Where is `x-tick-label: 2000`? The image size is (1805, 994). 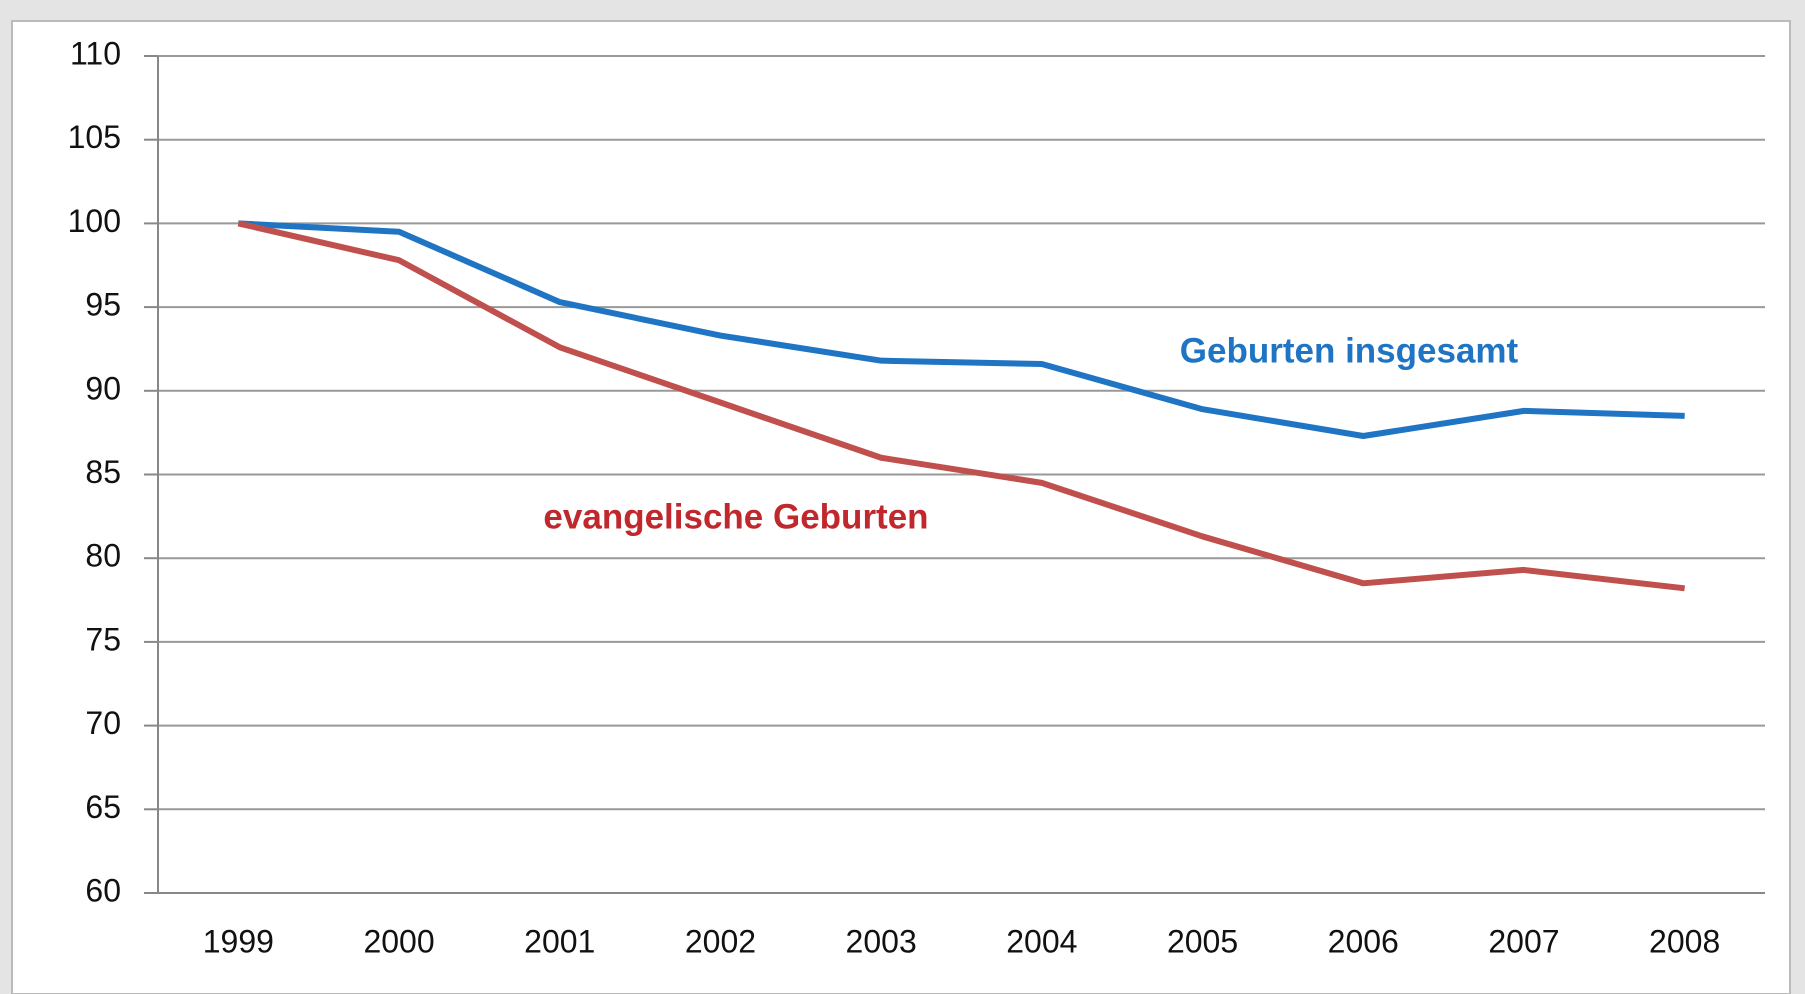 x-tick-label: 2000 is located at coordinates (398, 941).